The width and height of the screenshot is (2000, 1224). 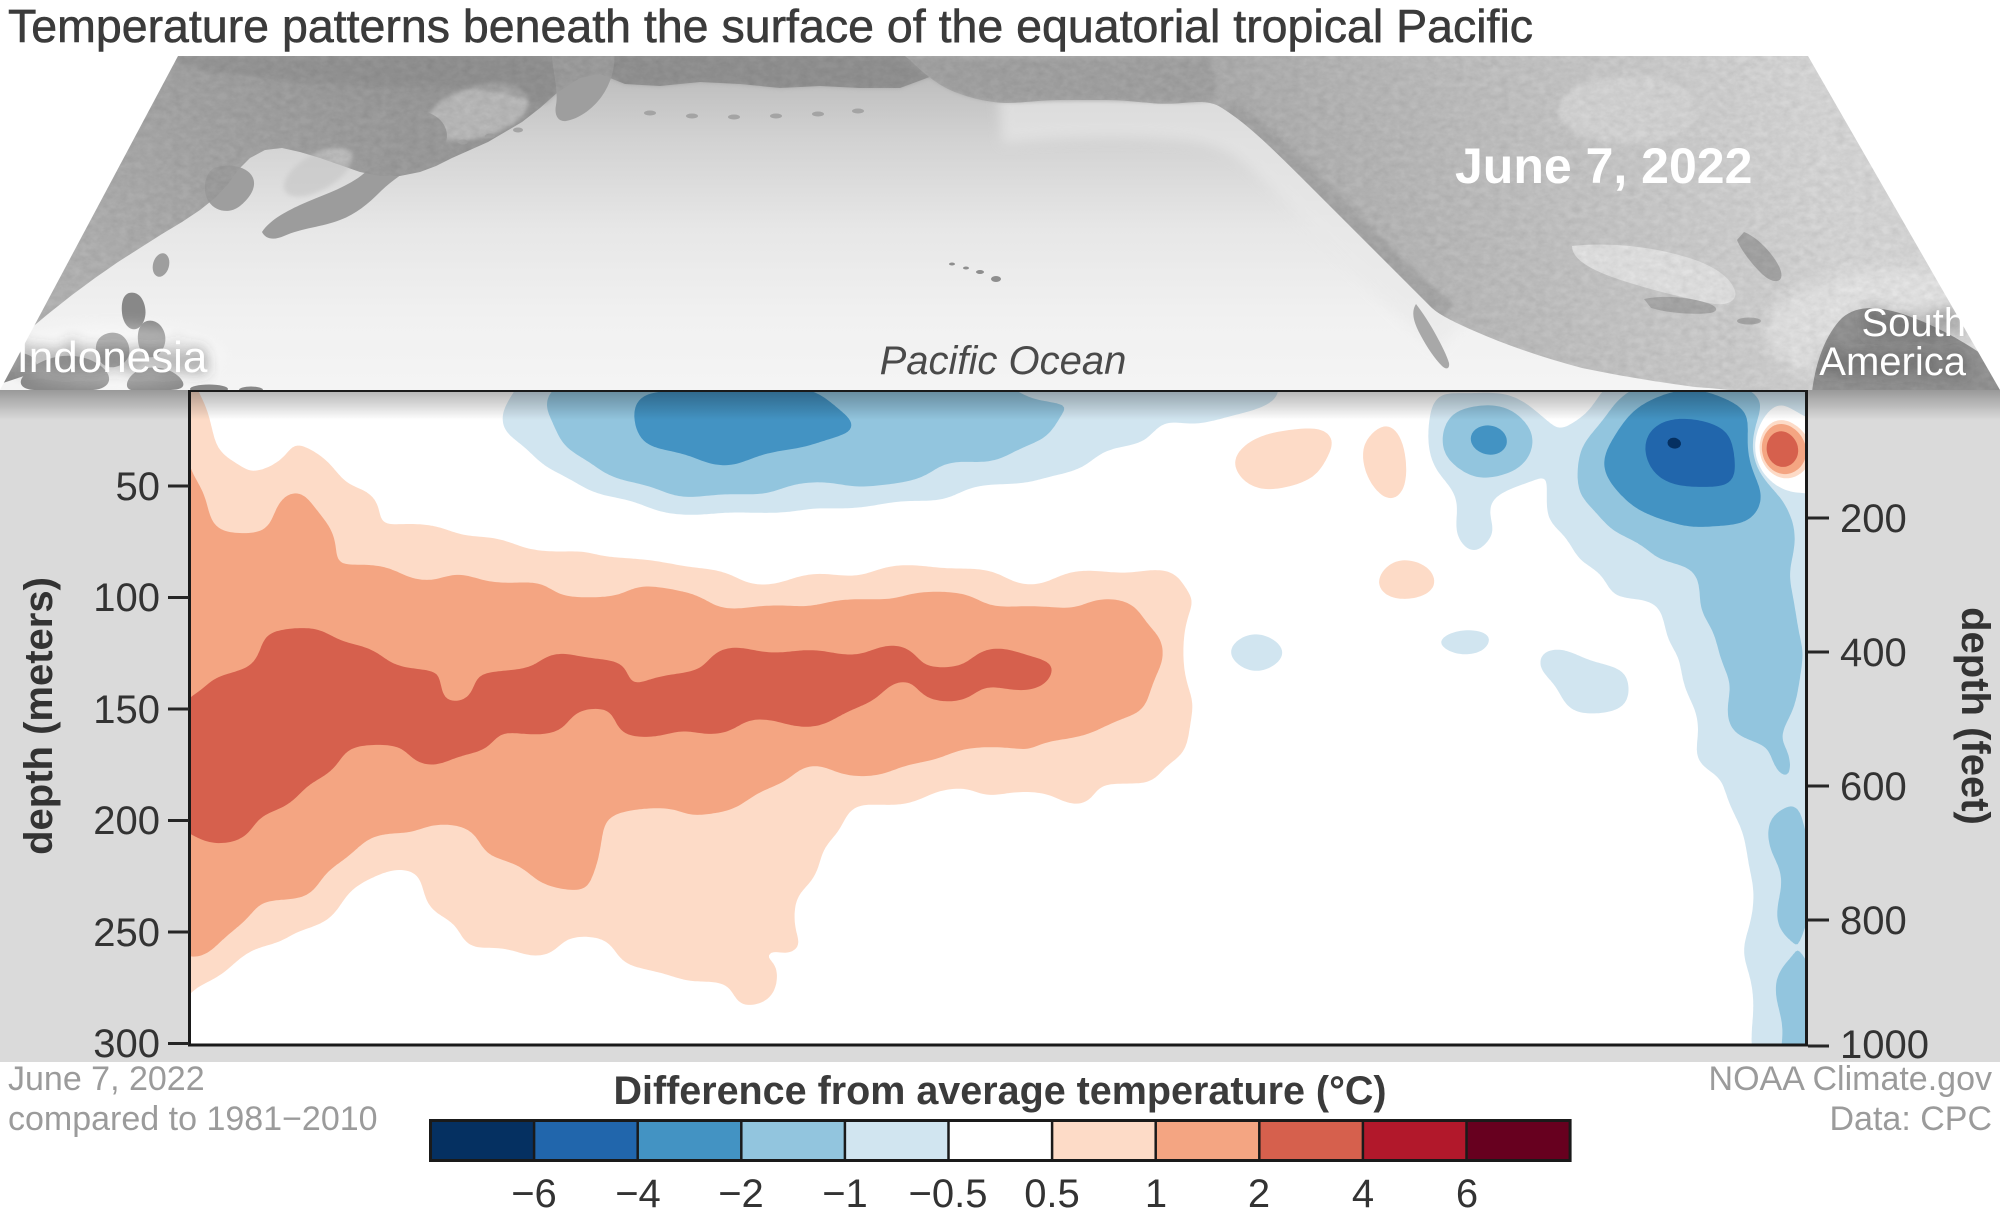 I want to click on svg-text: −4, so click(x=638, y=1194).